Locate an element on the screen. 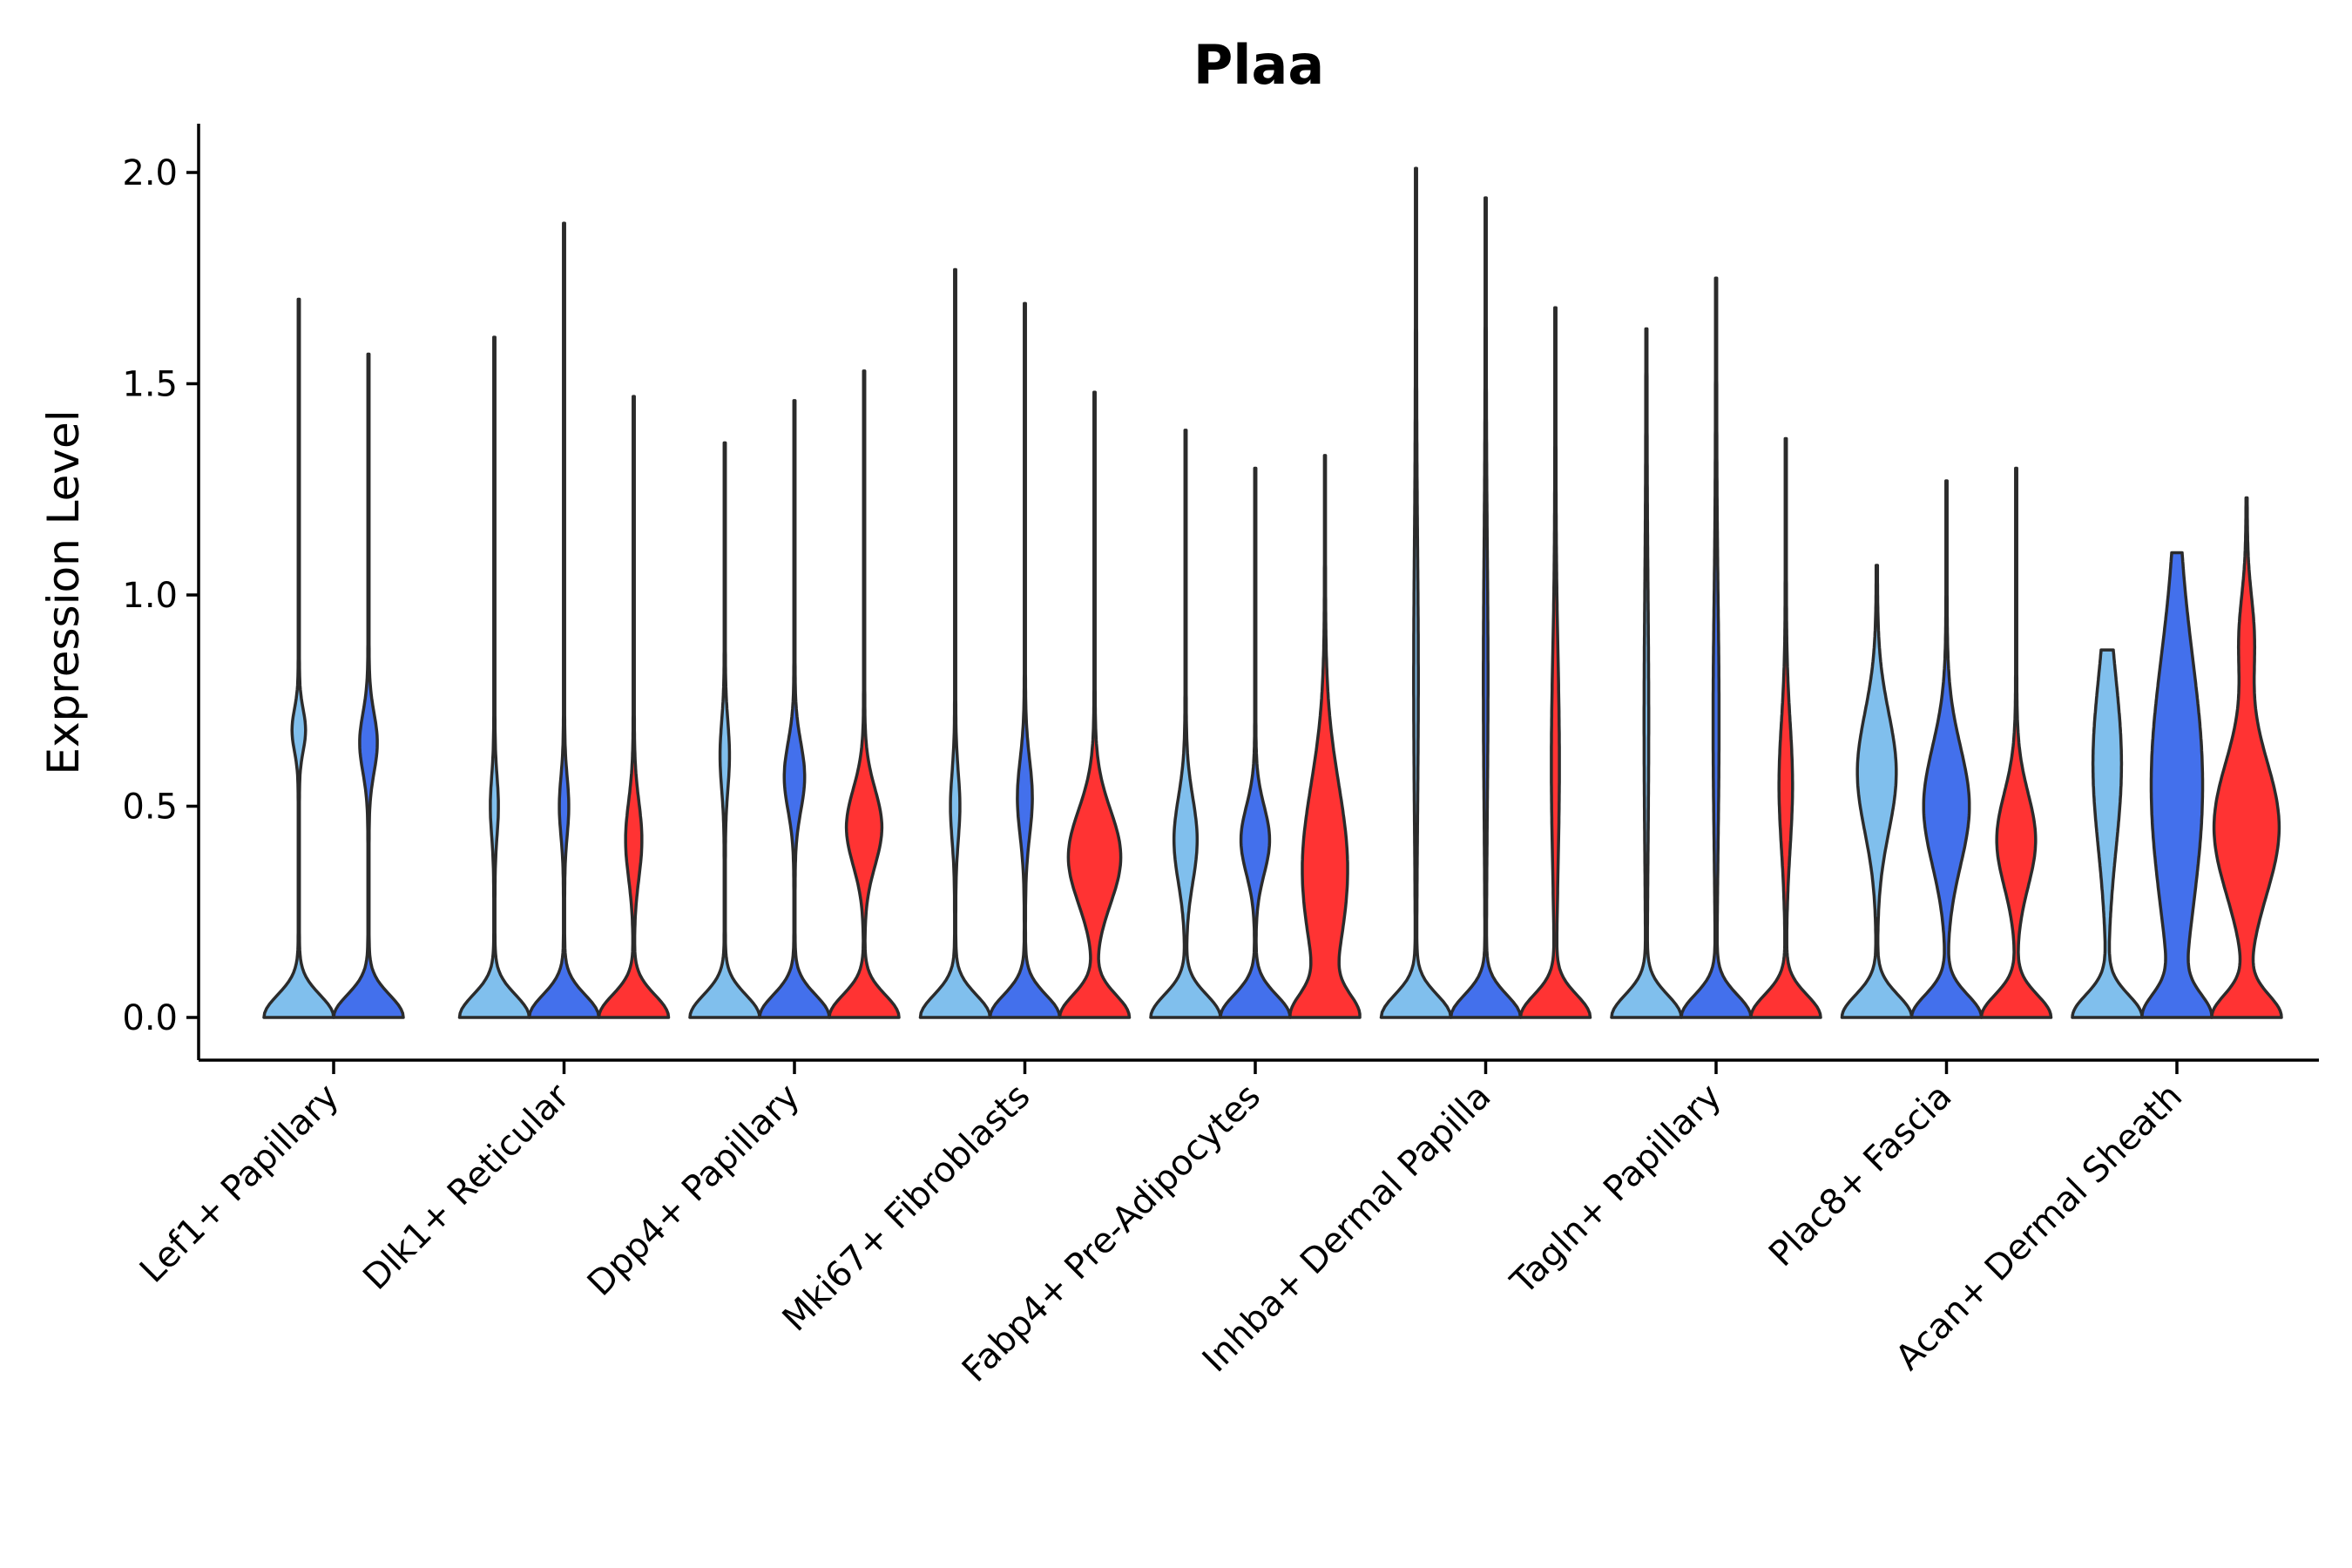  x-tick-label: Plac8+ Fascia is located at coordinates (1861, 1176).